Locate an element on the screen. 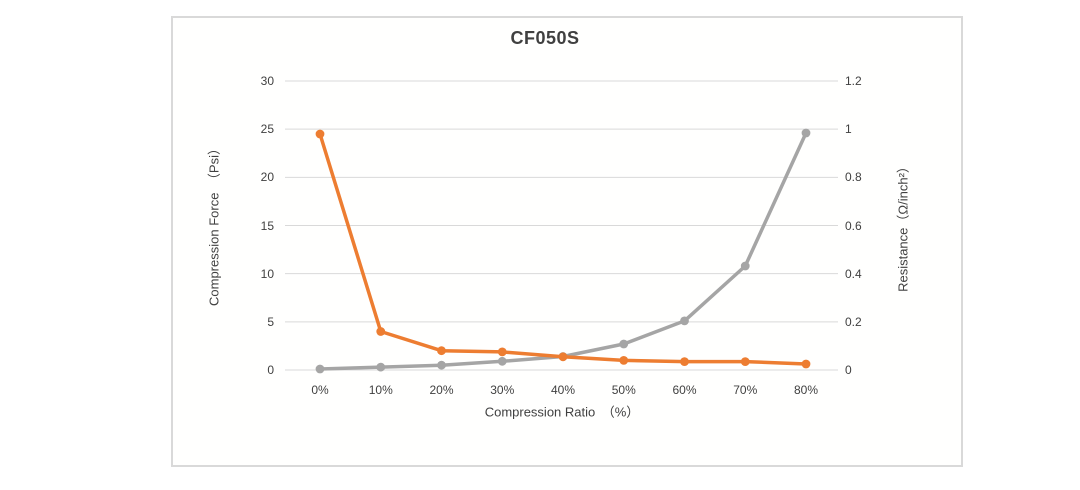 The image size is (1080, 490). x-axis-title: Compression Ratio （%） is located at coordinates (562, 412).